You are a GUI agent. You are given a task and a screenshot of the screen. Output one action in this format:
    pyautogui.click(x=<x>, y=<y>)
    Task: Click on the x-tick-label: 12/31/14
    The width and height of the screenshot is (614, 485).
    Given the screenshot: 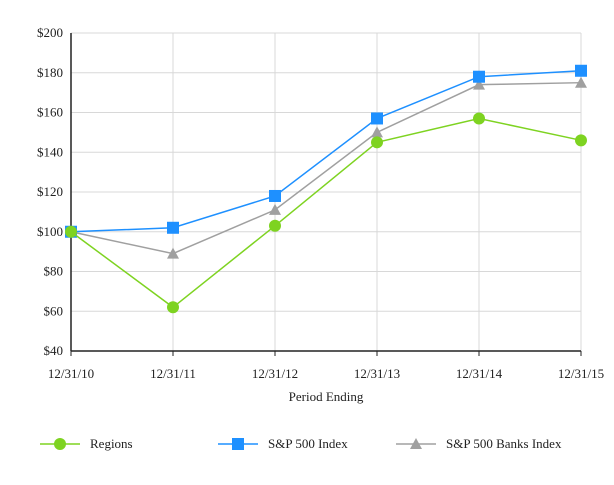 What is the action you would take?
    pyautogui.click(x=479, y=373)
    